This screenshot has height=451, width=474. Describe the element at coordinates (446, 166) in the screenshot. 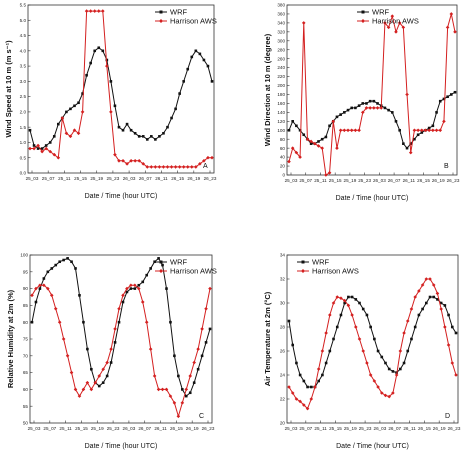

I see `panel-letter: B` at that location.